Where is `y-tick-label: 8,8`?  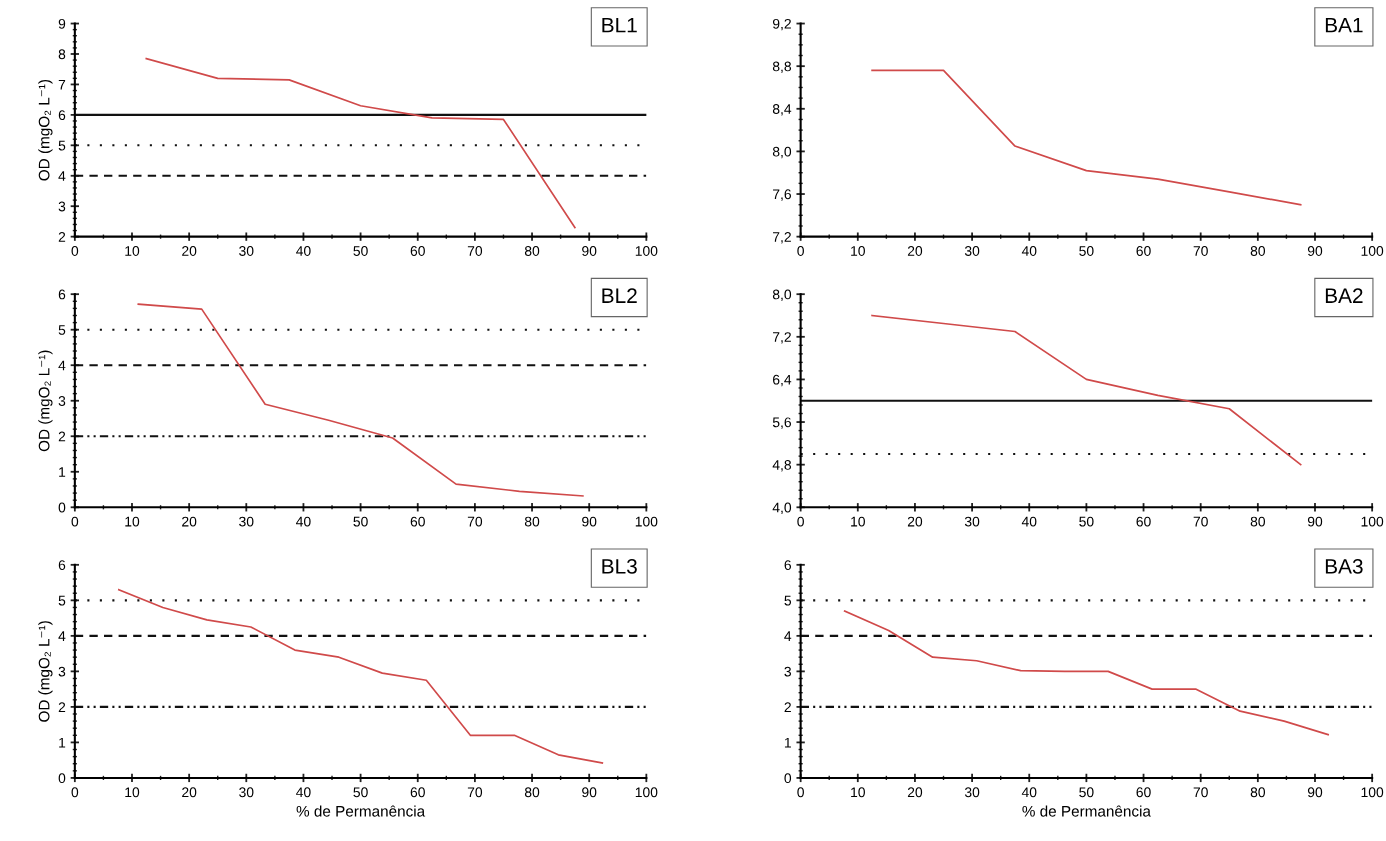
y-tick-label: 8,8 is located at coordinates (782, 67).